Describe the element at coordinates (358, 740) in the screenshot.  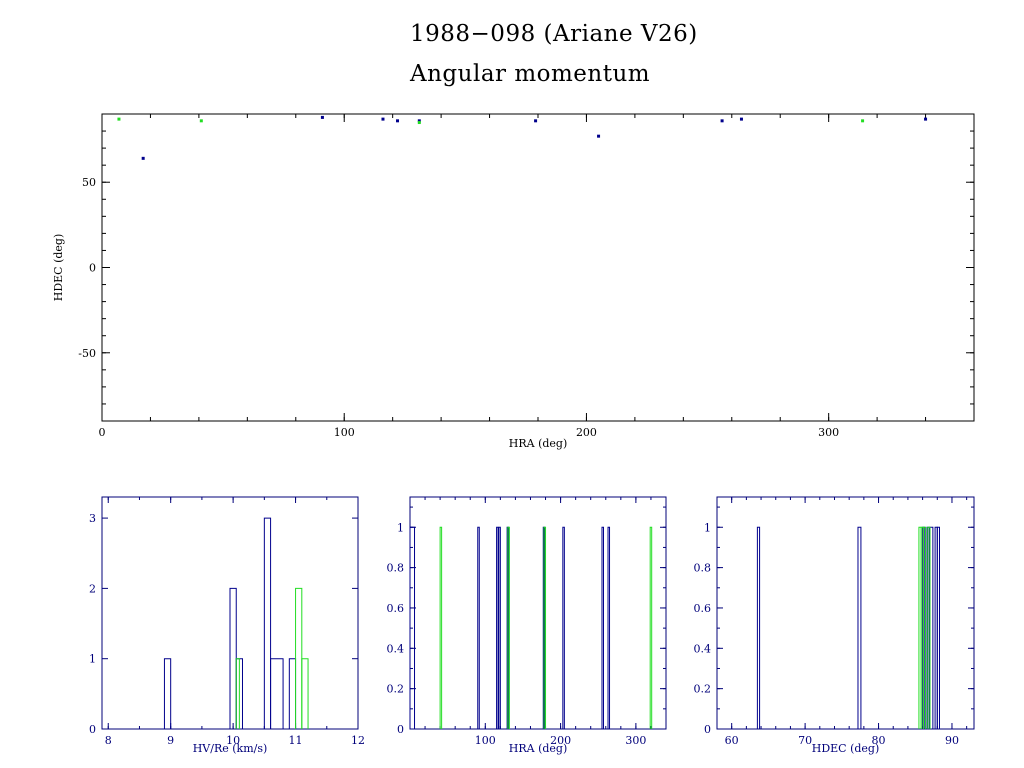
I see `x-tick-label: 12` at that location.